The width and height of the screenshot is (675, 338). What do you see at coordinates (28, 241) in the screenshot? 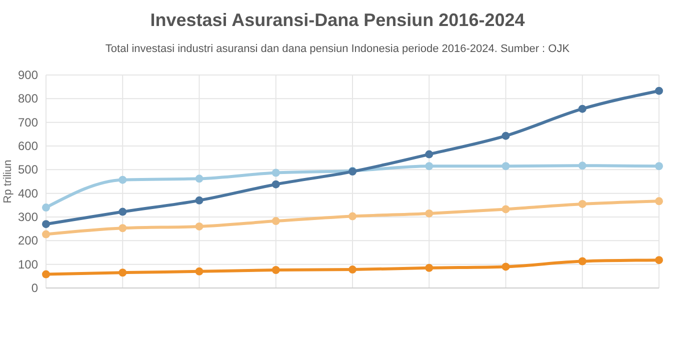
I see `y-tick-label: 200` at bounding box center [28, 241].